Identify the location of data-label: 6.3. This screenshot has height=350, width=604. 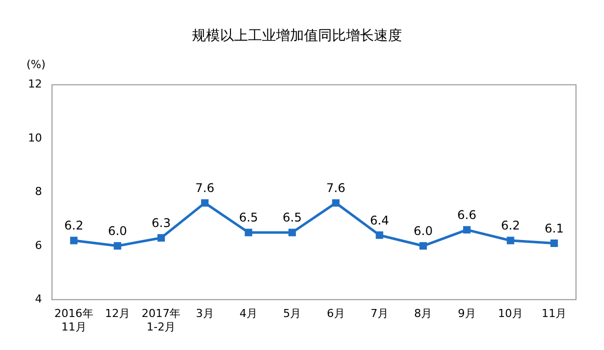
(161, 223).